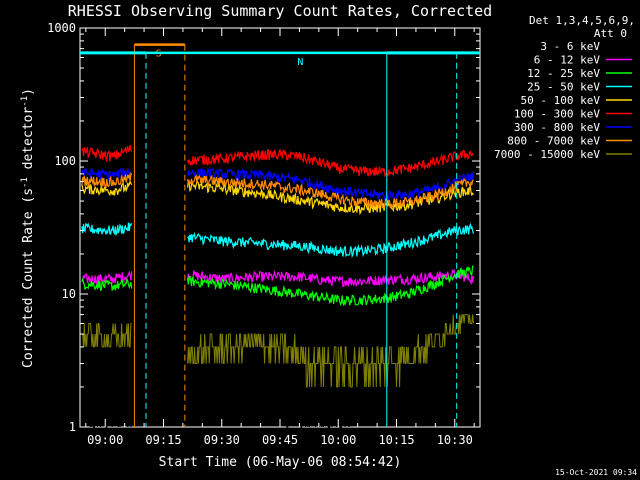  I want to click on x-tick-label: 10:15, so click(396, 440).